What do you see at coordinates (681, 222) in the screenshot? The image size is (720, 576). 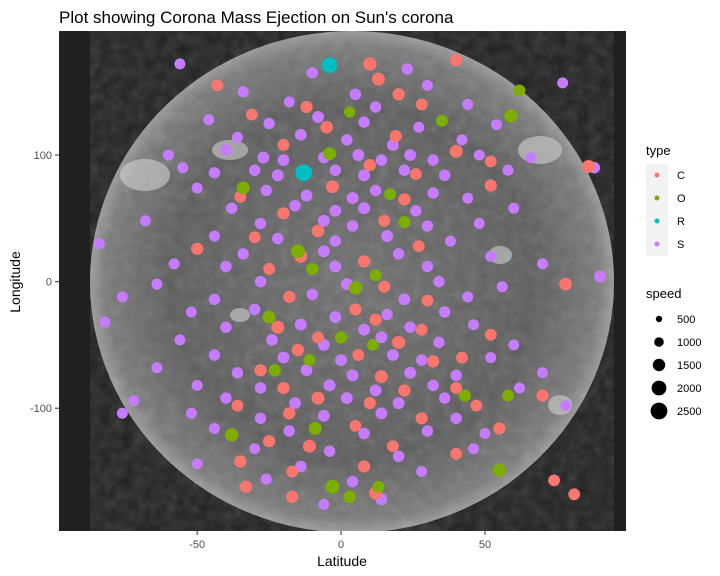 I see `legend-label-r: R` at bounding box center [681, 222].